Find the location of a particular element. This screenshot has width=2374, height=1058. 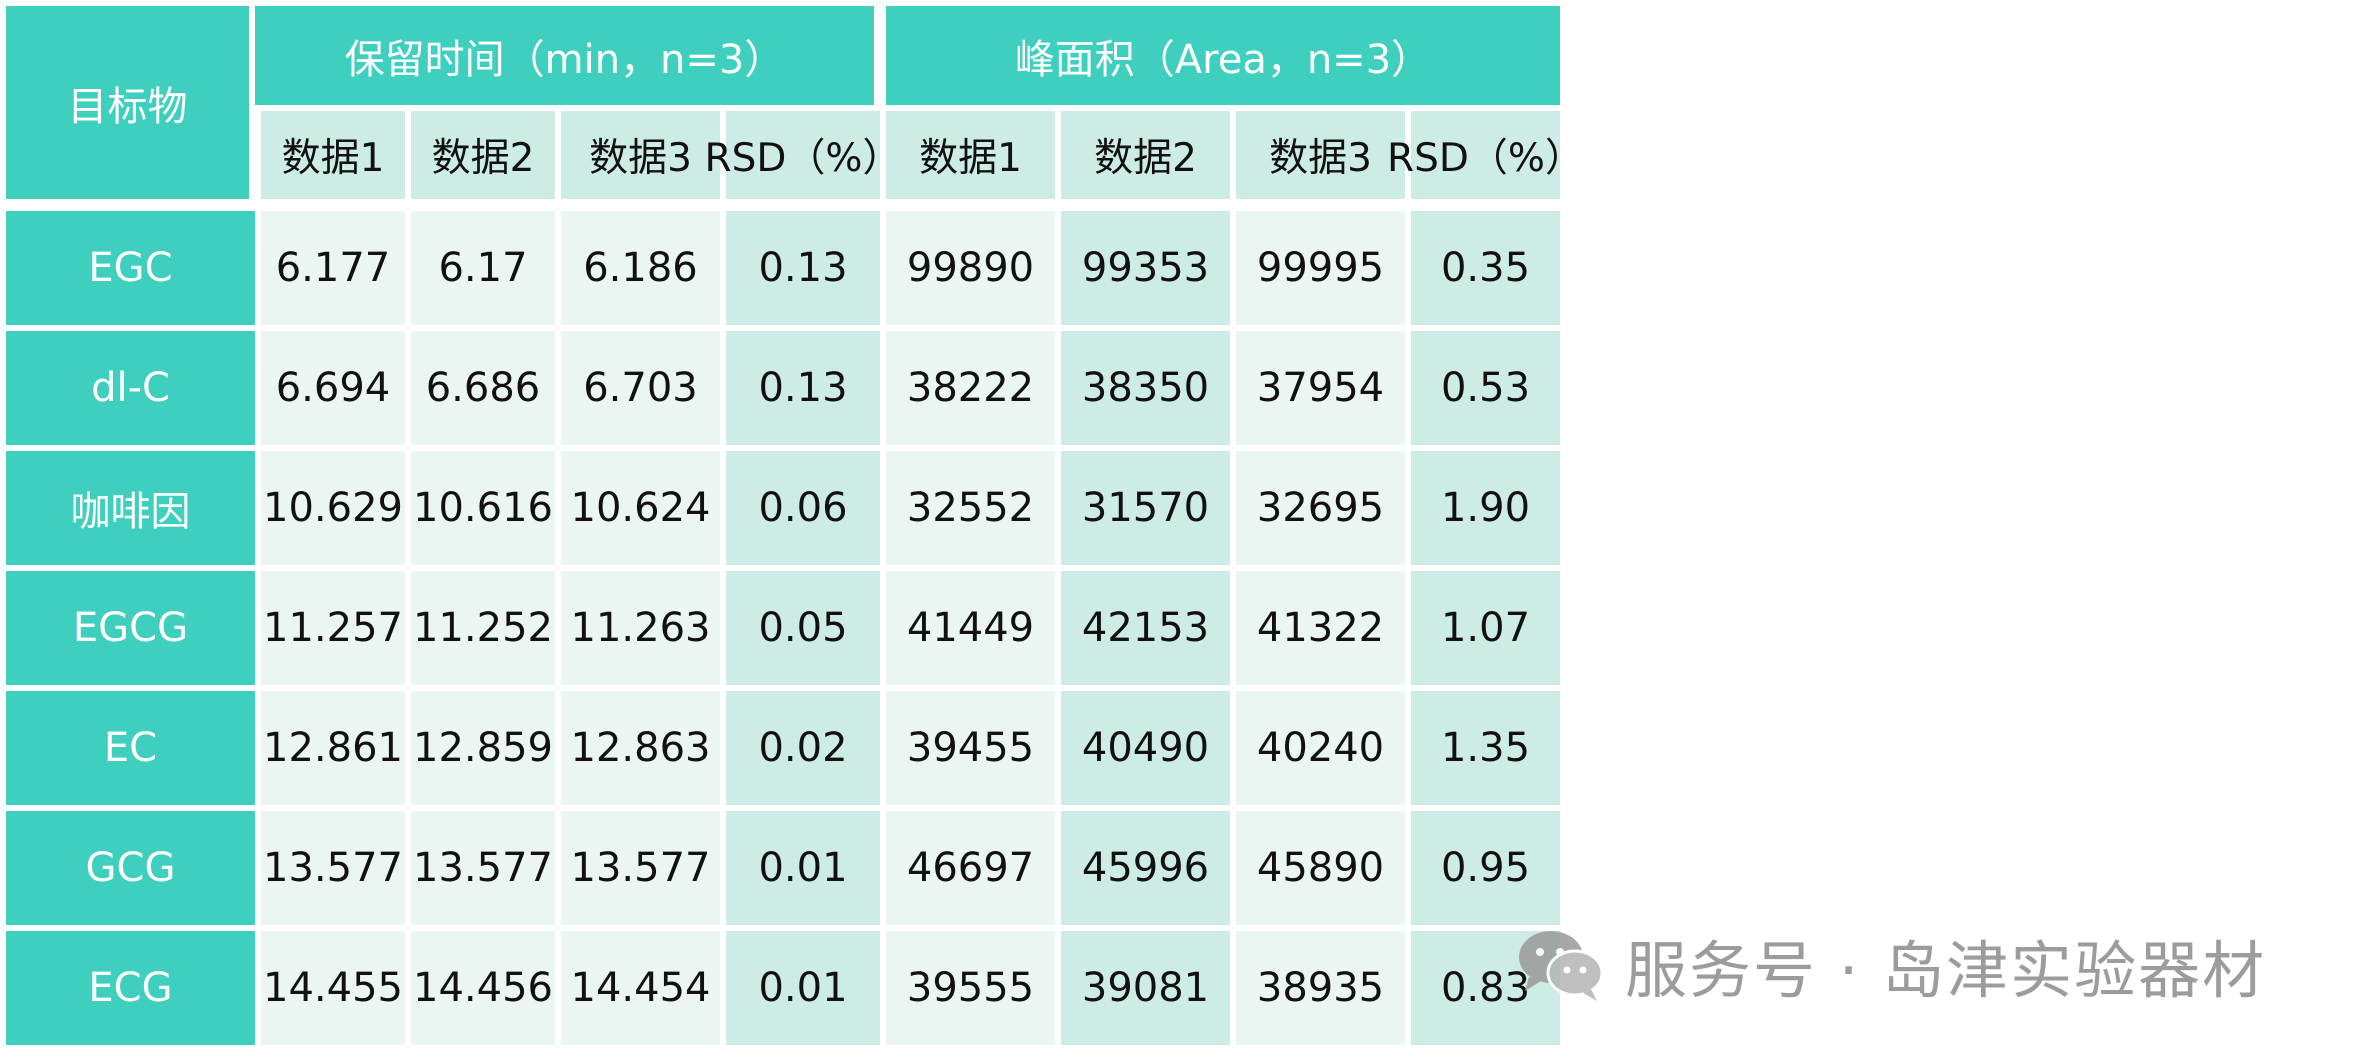

table-cell: 12.863 is located at coordinates (640, 748).